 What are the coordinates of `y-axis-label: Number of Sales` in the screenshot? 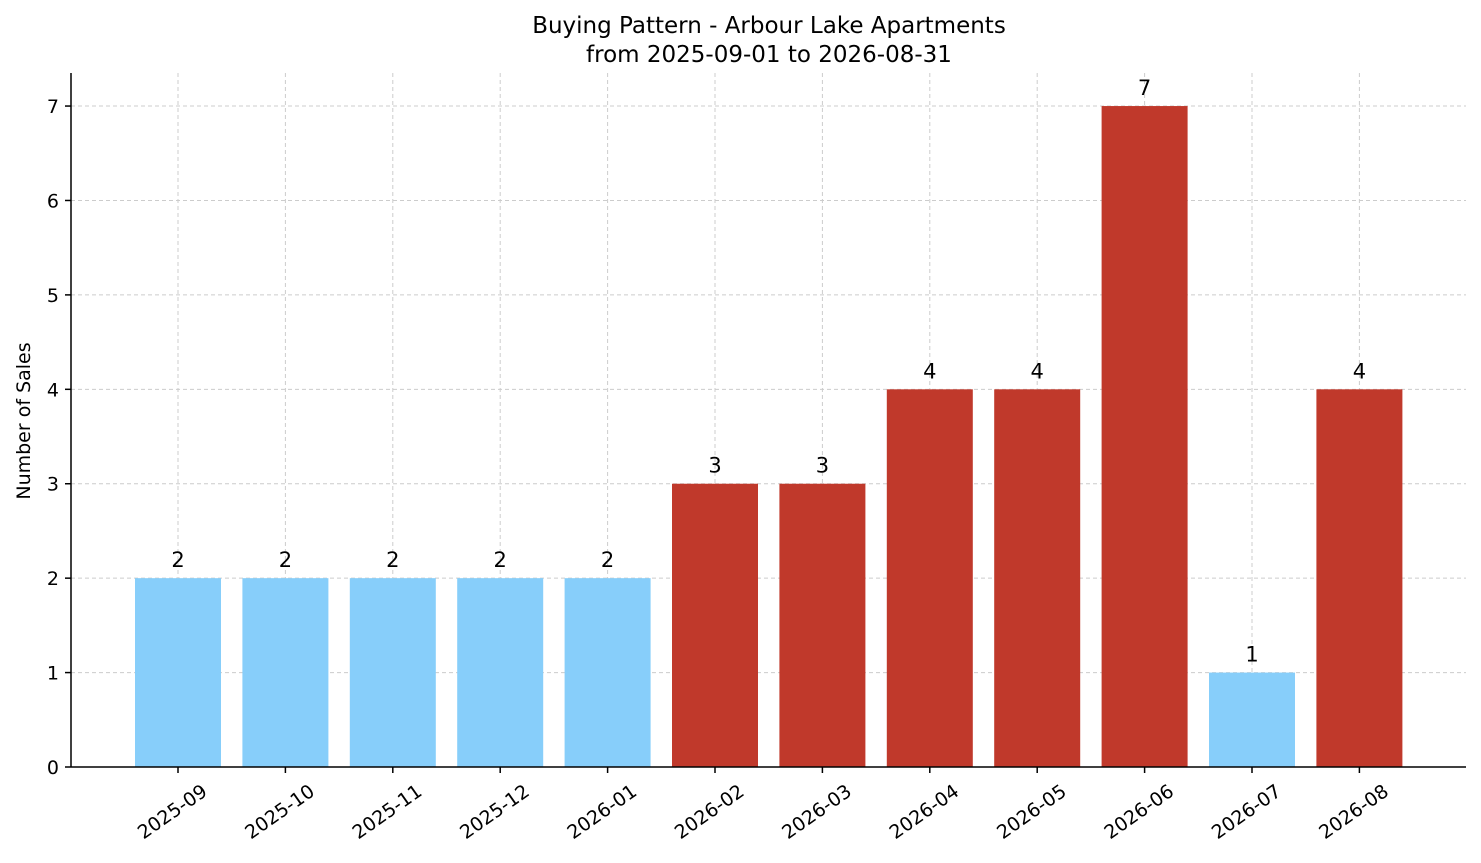 It's located at (24, 420).